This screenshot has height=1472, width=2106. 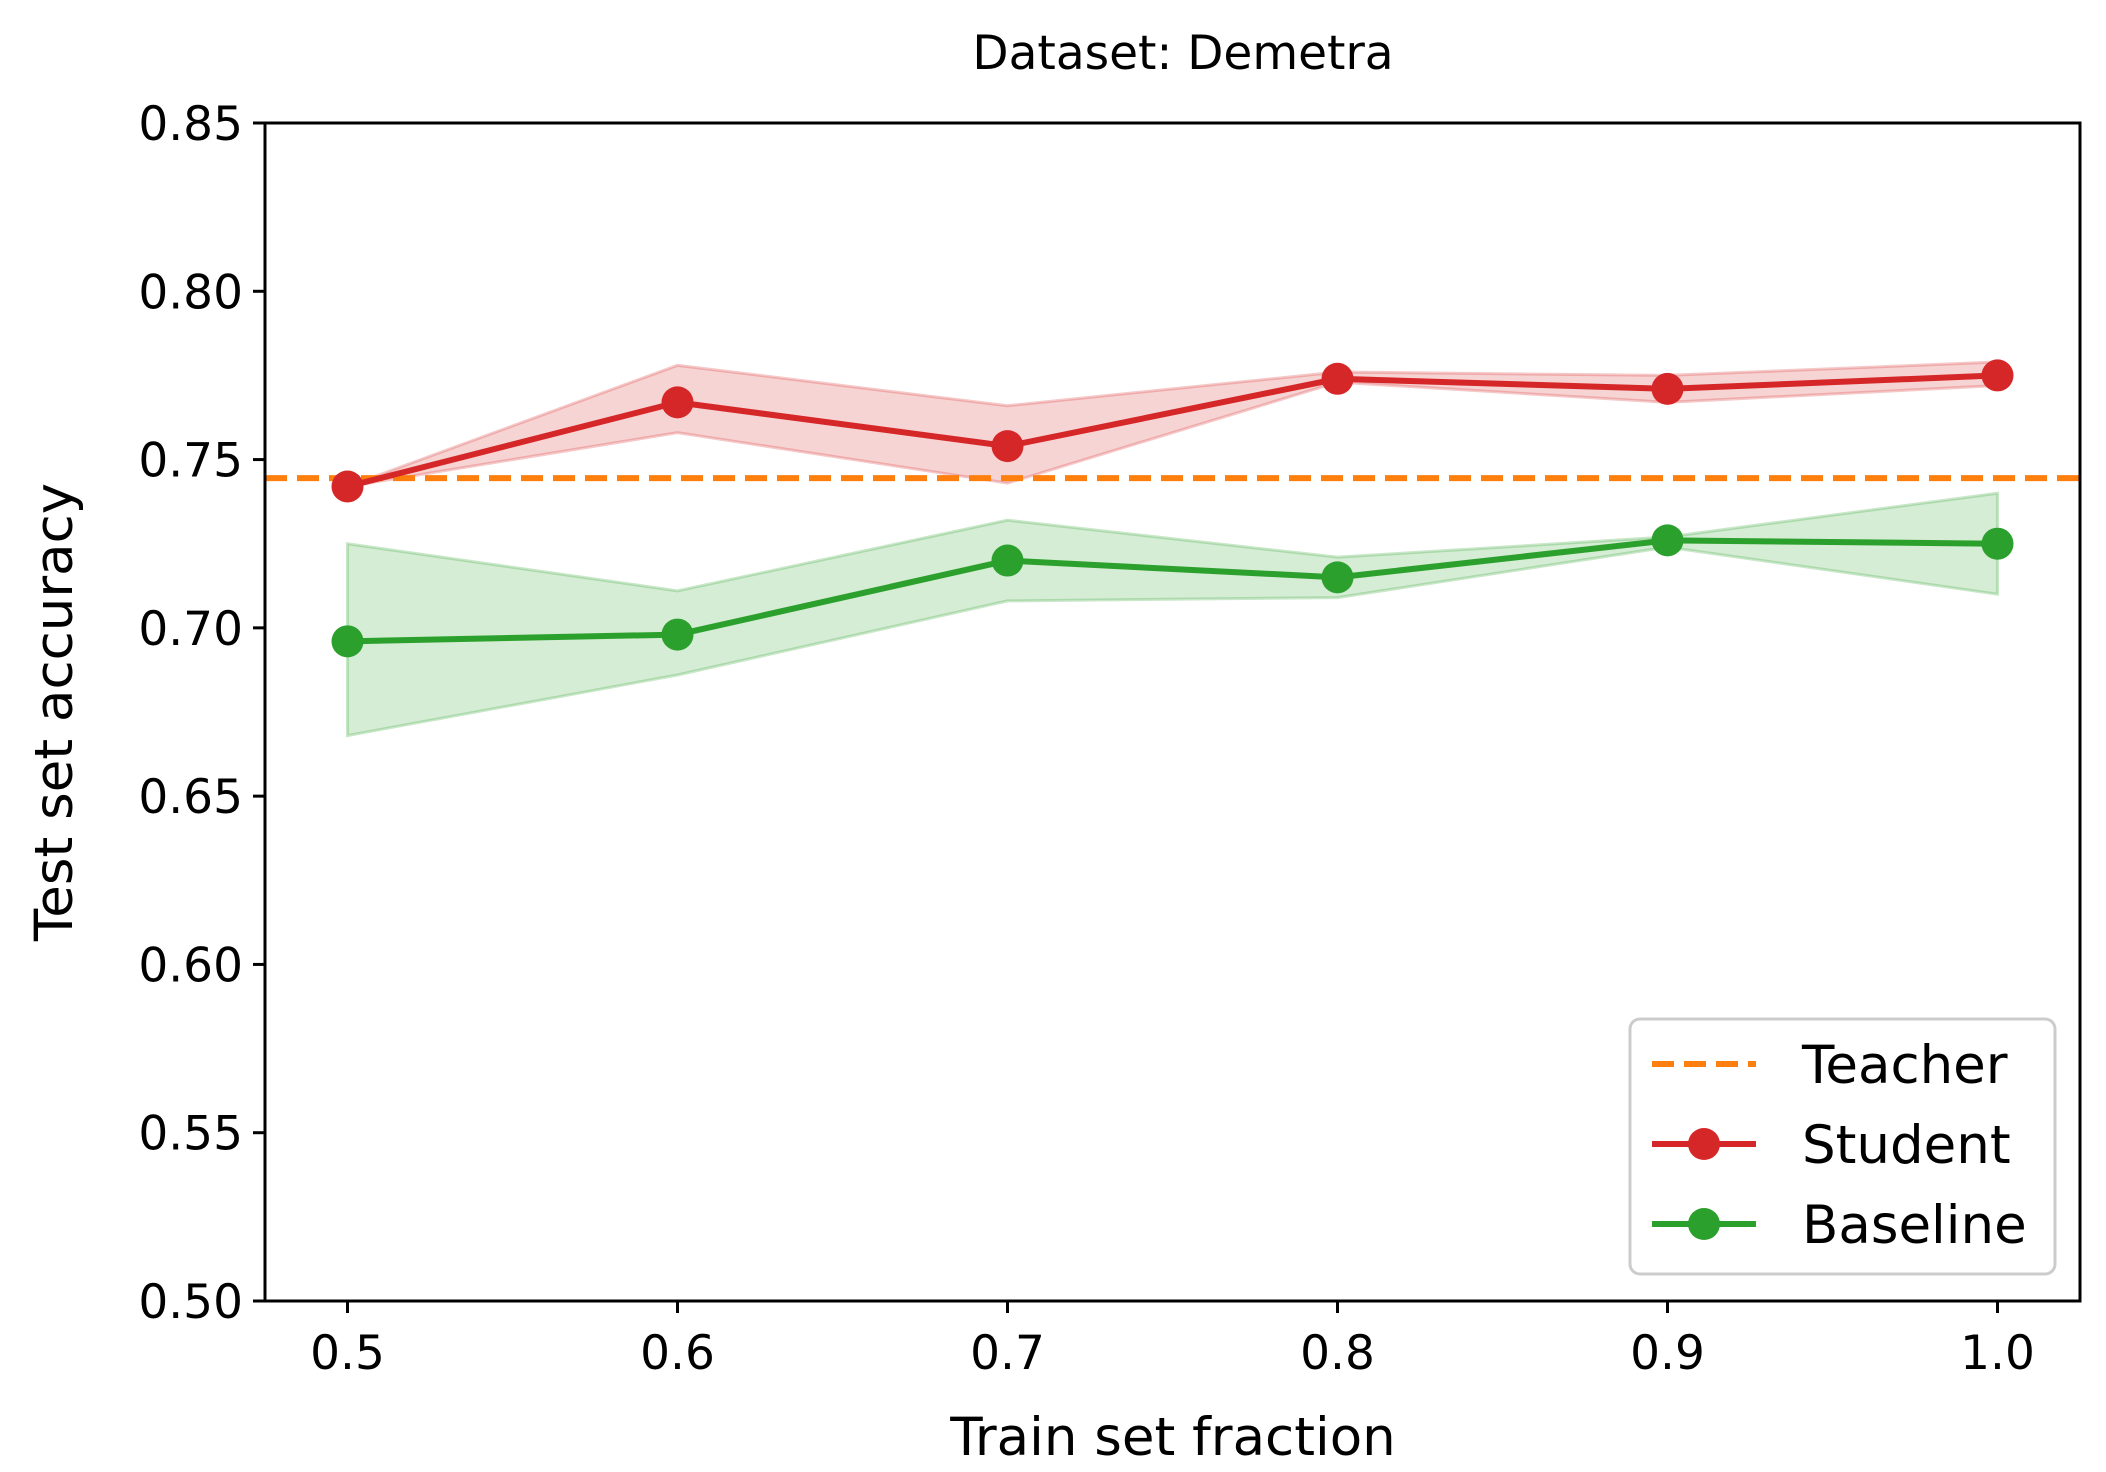 I want to click on legend-baseline-swatch-marker, so click(x=1704, y=1224).